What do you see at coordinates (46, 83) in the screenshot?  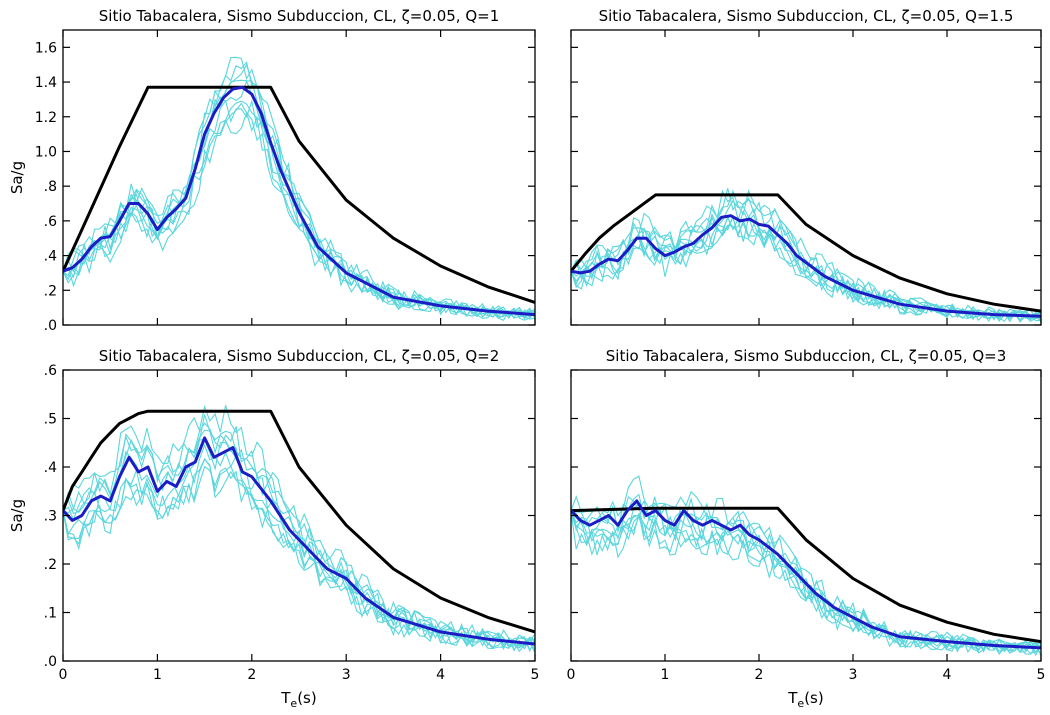 I see `y-tick-label: 1.4` at bounding box center [46, 83].